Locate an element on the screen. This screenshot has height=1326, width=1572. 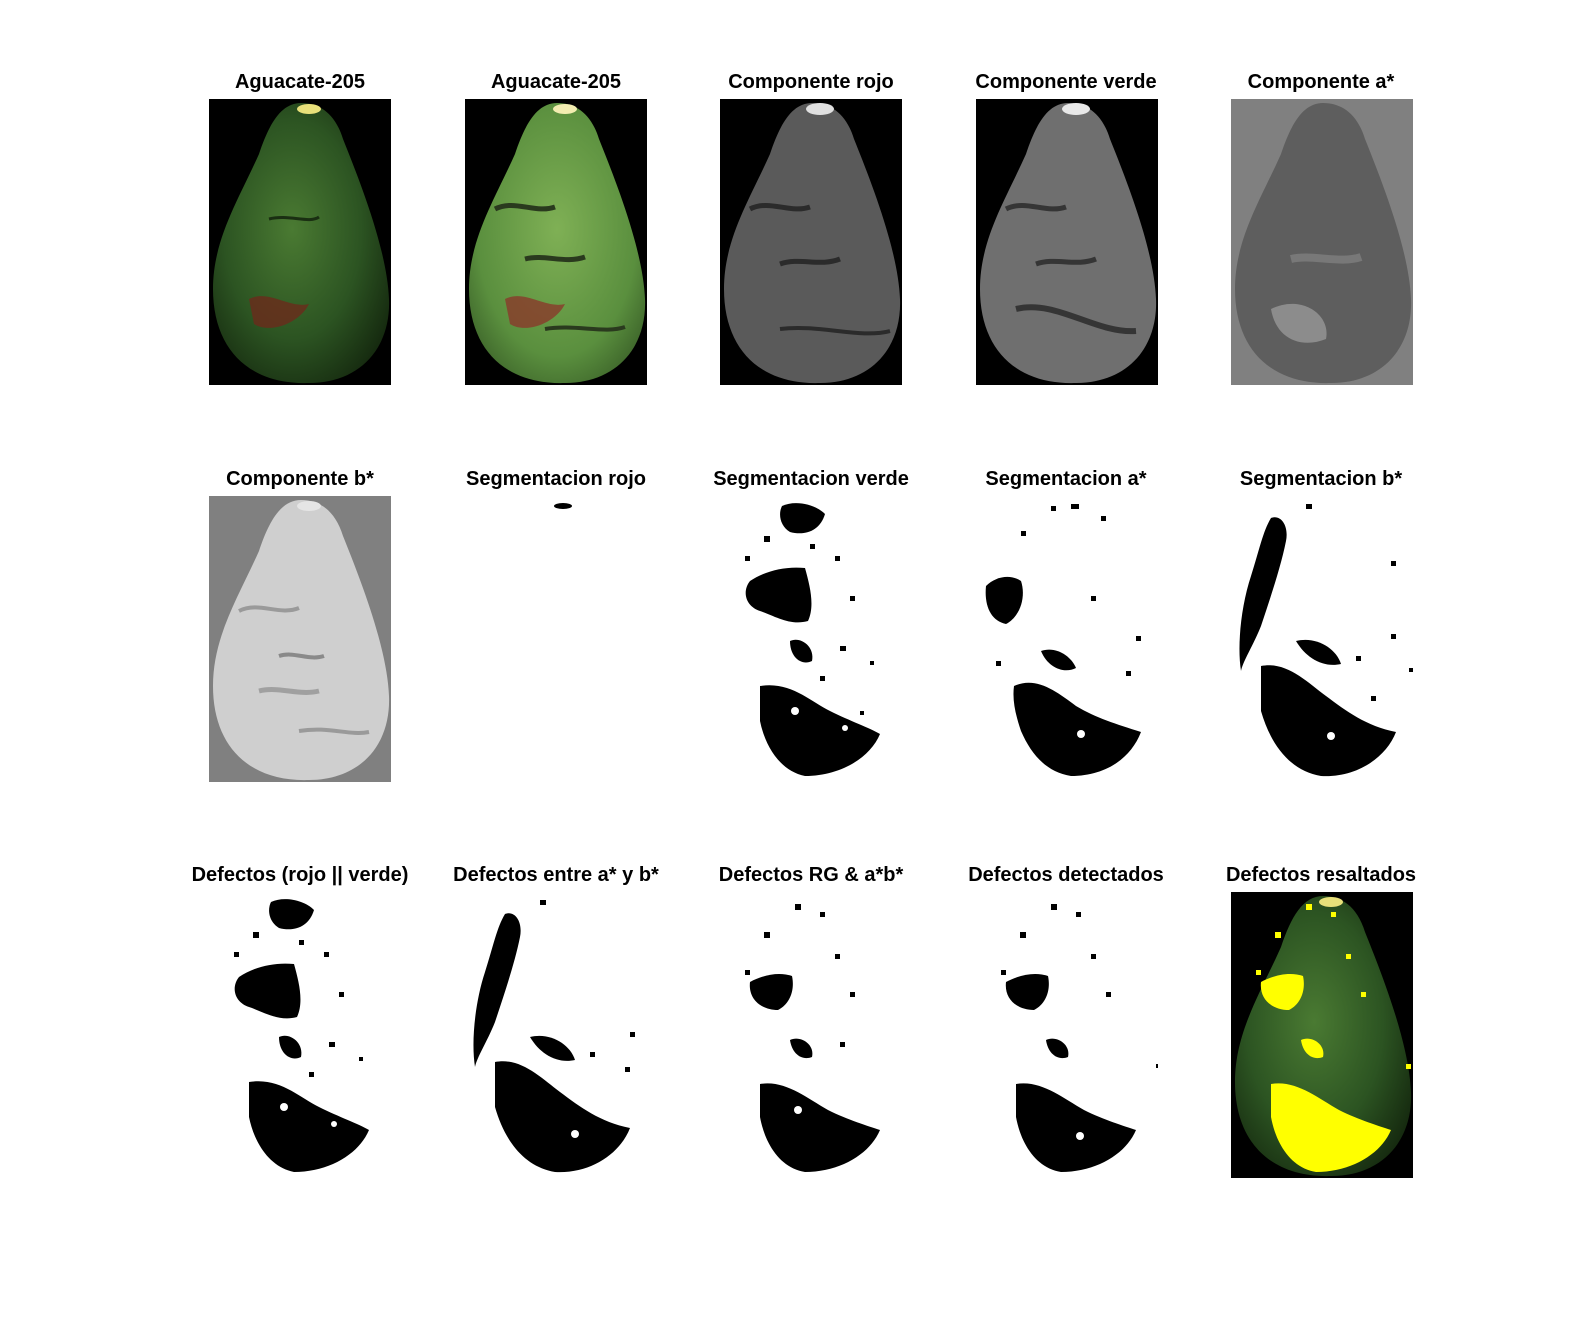
panel-title-8: Segmentacion verde is located at coordinates (811, 479).